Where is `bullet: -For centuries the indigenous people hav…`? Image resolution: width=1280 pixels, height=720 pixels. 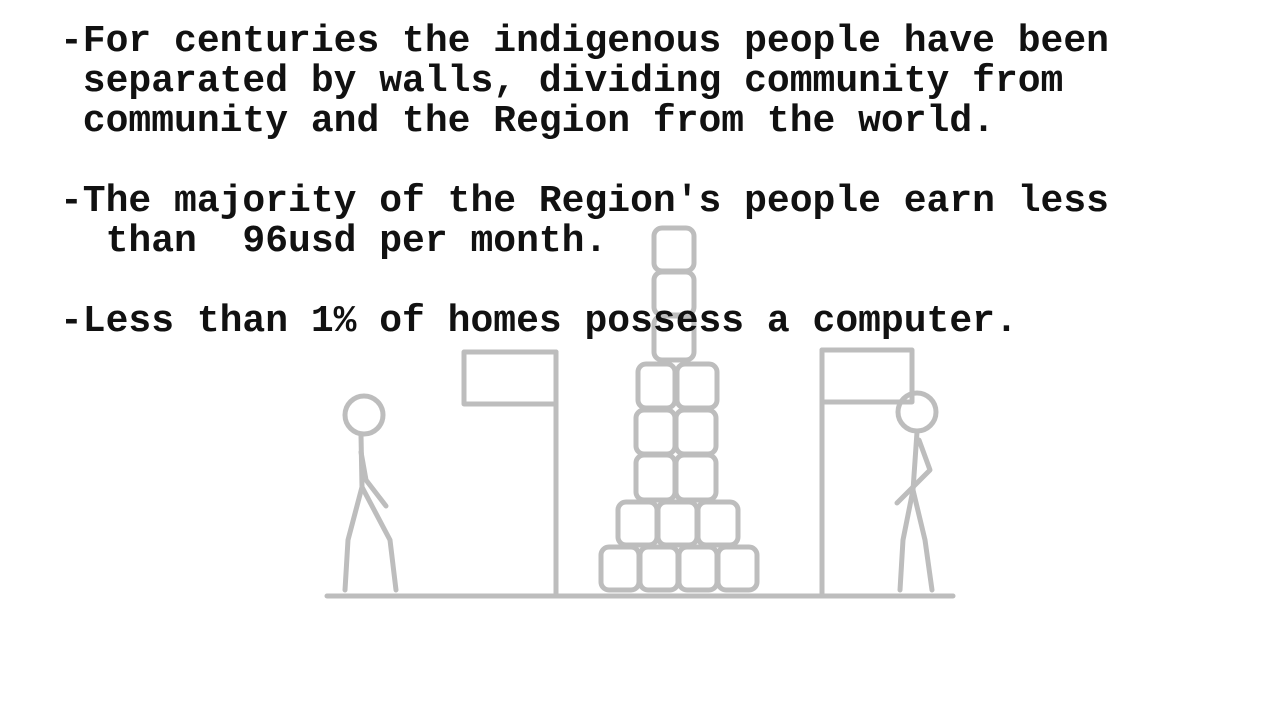
bullet: -For centuries the indigenous people hav… is located at coordinates (584, 82).